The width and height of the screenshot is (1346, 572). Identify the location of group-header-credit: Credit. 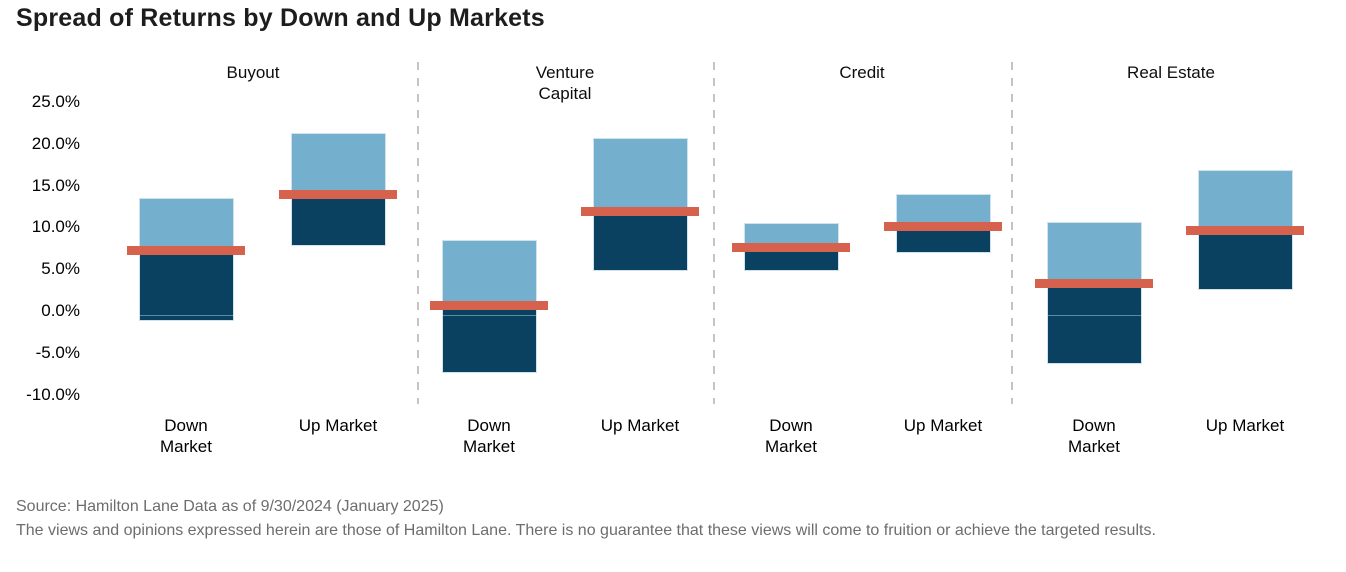
(862, 72).